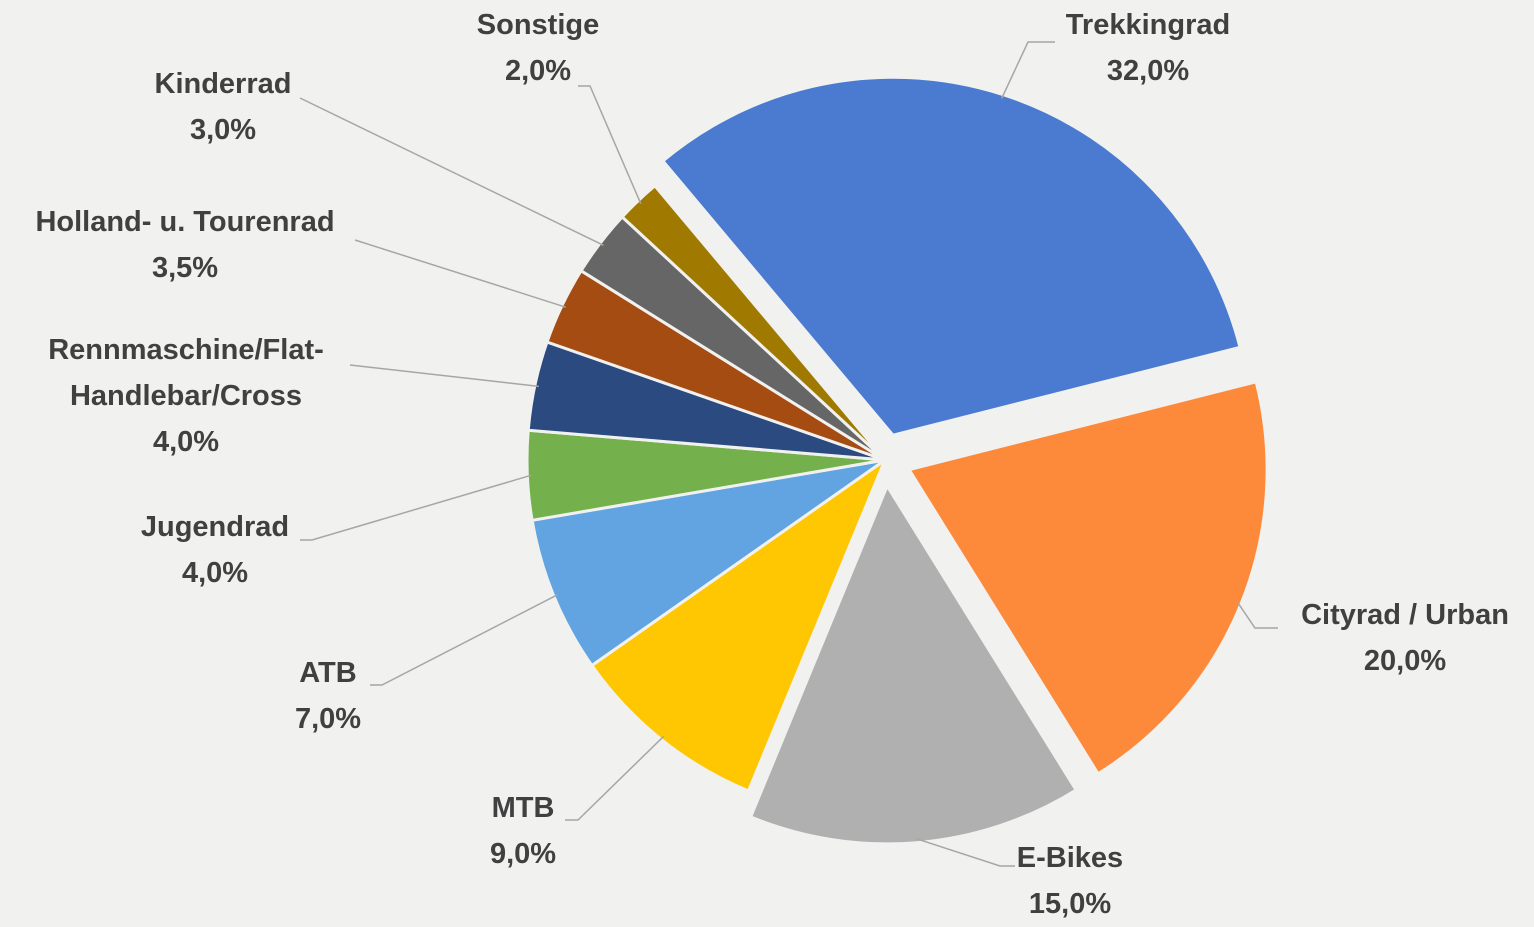 This screenshot has height=927, width=1534. I want to click on data-label: Cityrad / Urban 20,0%, so click(1369, 638).